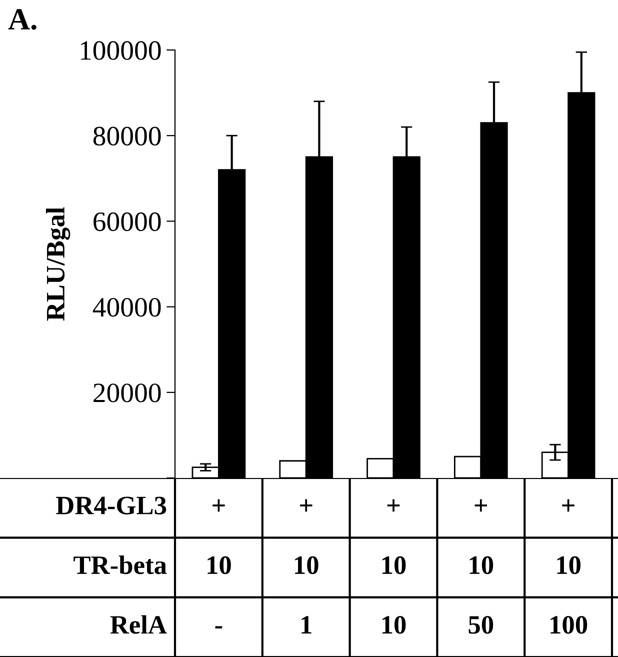 This screenshot has height=657, width=618. I want to click on category-label: + 10 -, so click(219, 563).